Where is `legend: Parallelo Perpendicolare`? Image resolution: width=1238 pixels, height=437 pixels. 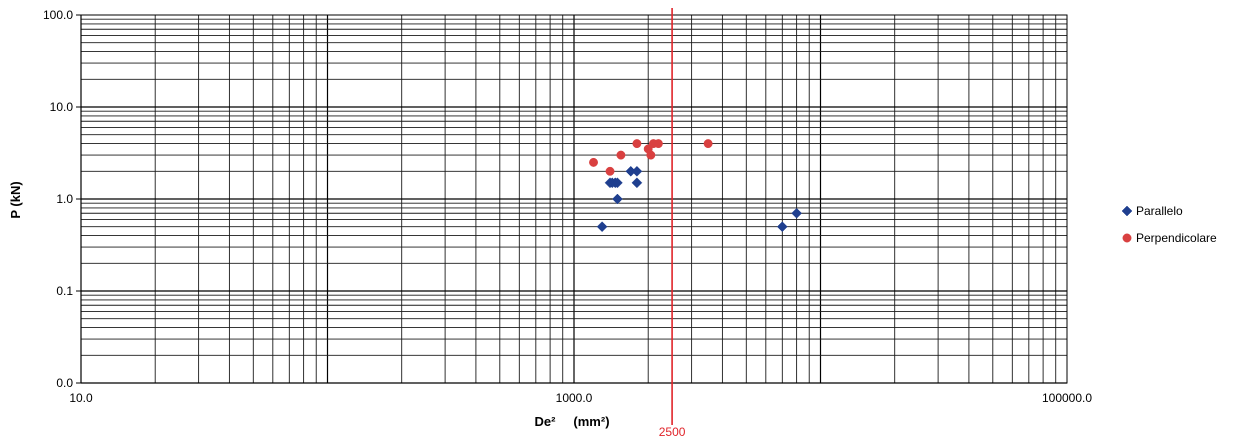
legend: Parallelo Perpendicolare is located at coordinates (1169, 224).